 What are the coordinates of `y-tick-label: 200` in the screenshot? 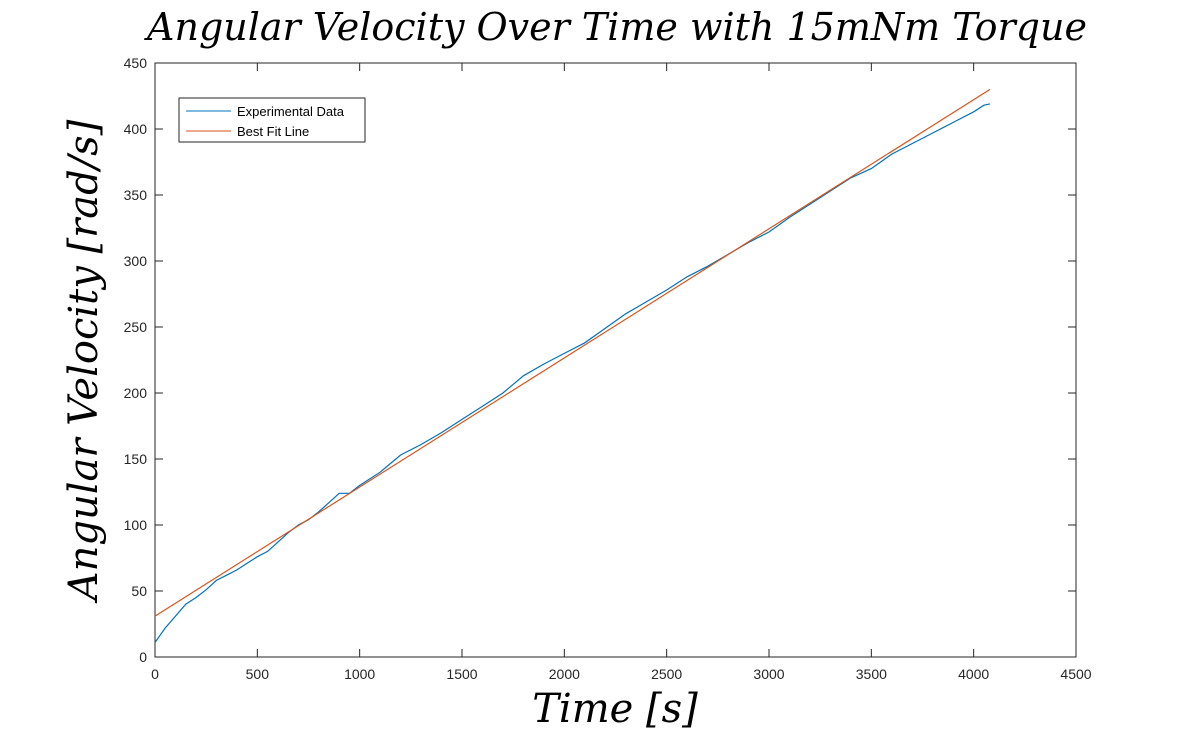 It's located at (136, 393).